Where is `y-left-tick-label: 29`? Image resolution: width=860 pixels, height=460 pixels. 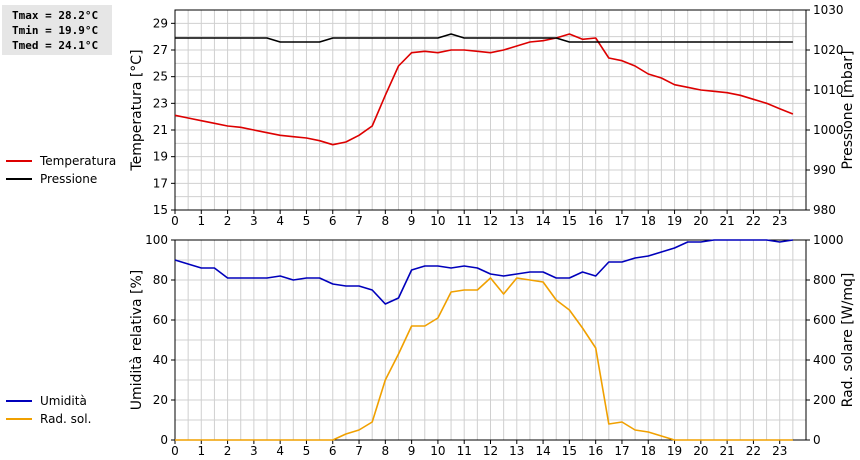
y-left-tick-label: 29 is located at coordinates (160, 23).